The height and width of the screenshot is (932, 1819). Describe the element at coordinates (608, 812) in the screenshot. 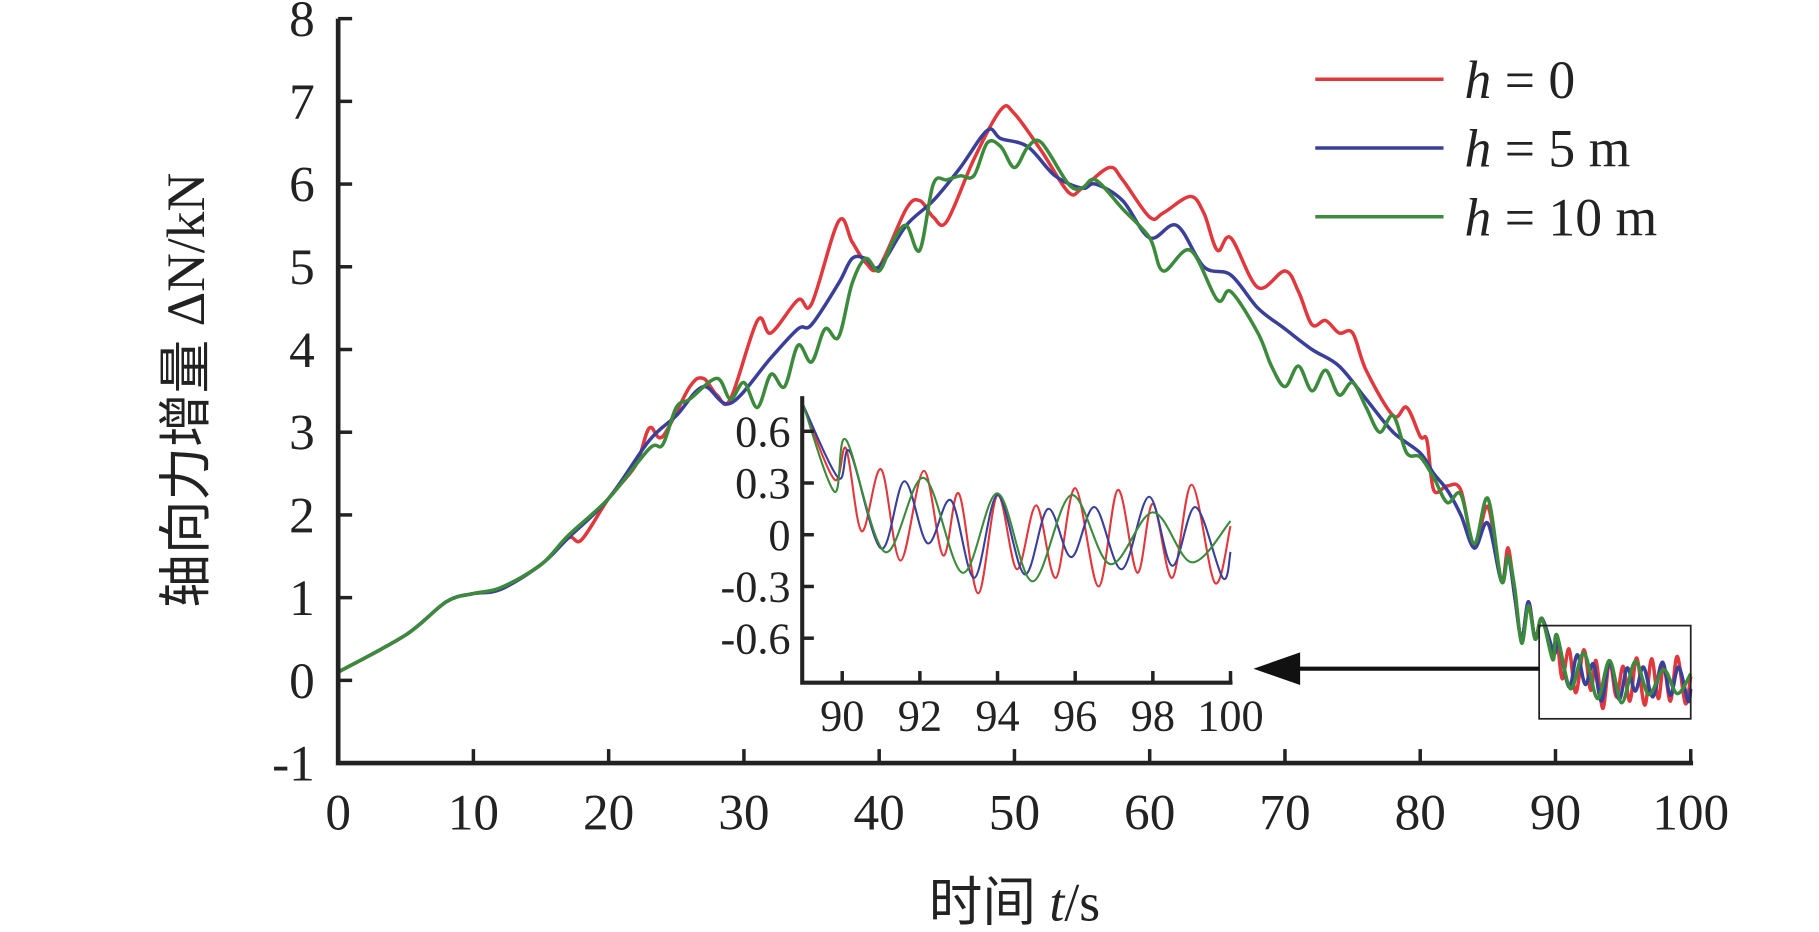

I see `x-tick-label: 20` at that location.